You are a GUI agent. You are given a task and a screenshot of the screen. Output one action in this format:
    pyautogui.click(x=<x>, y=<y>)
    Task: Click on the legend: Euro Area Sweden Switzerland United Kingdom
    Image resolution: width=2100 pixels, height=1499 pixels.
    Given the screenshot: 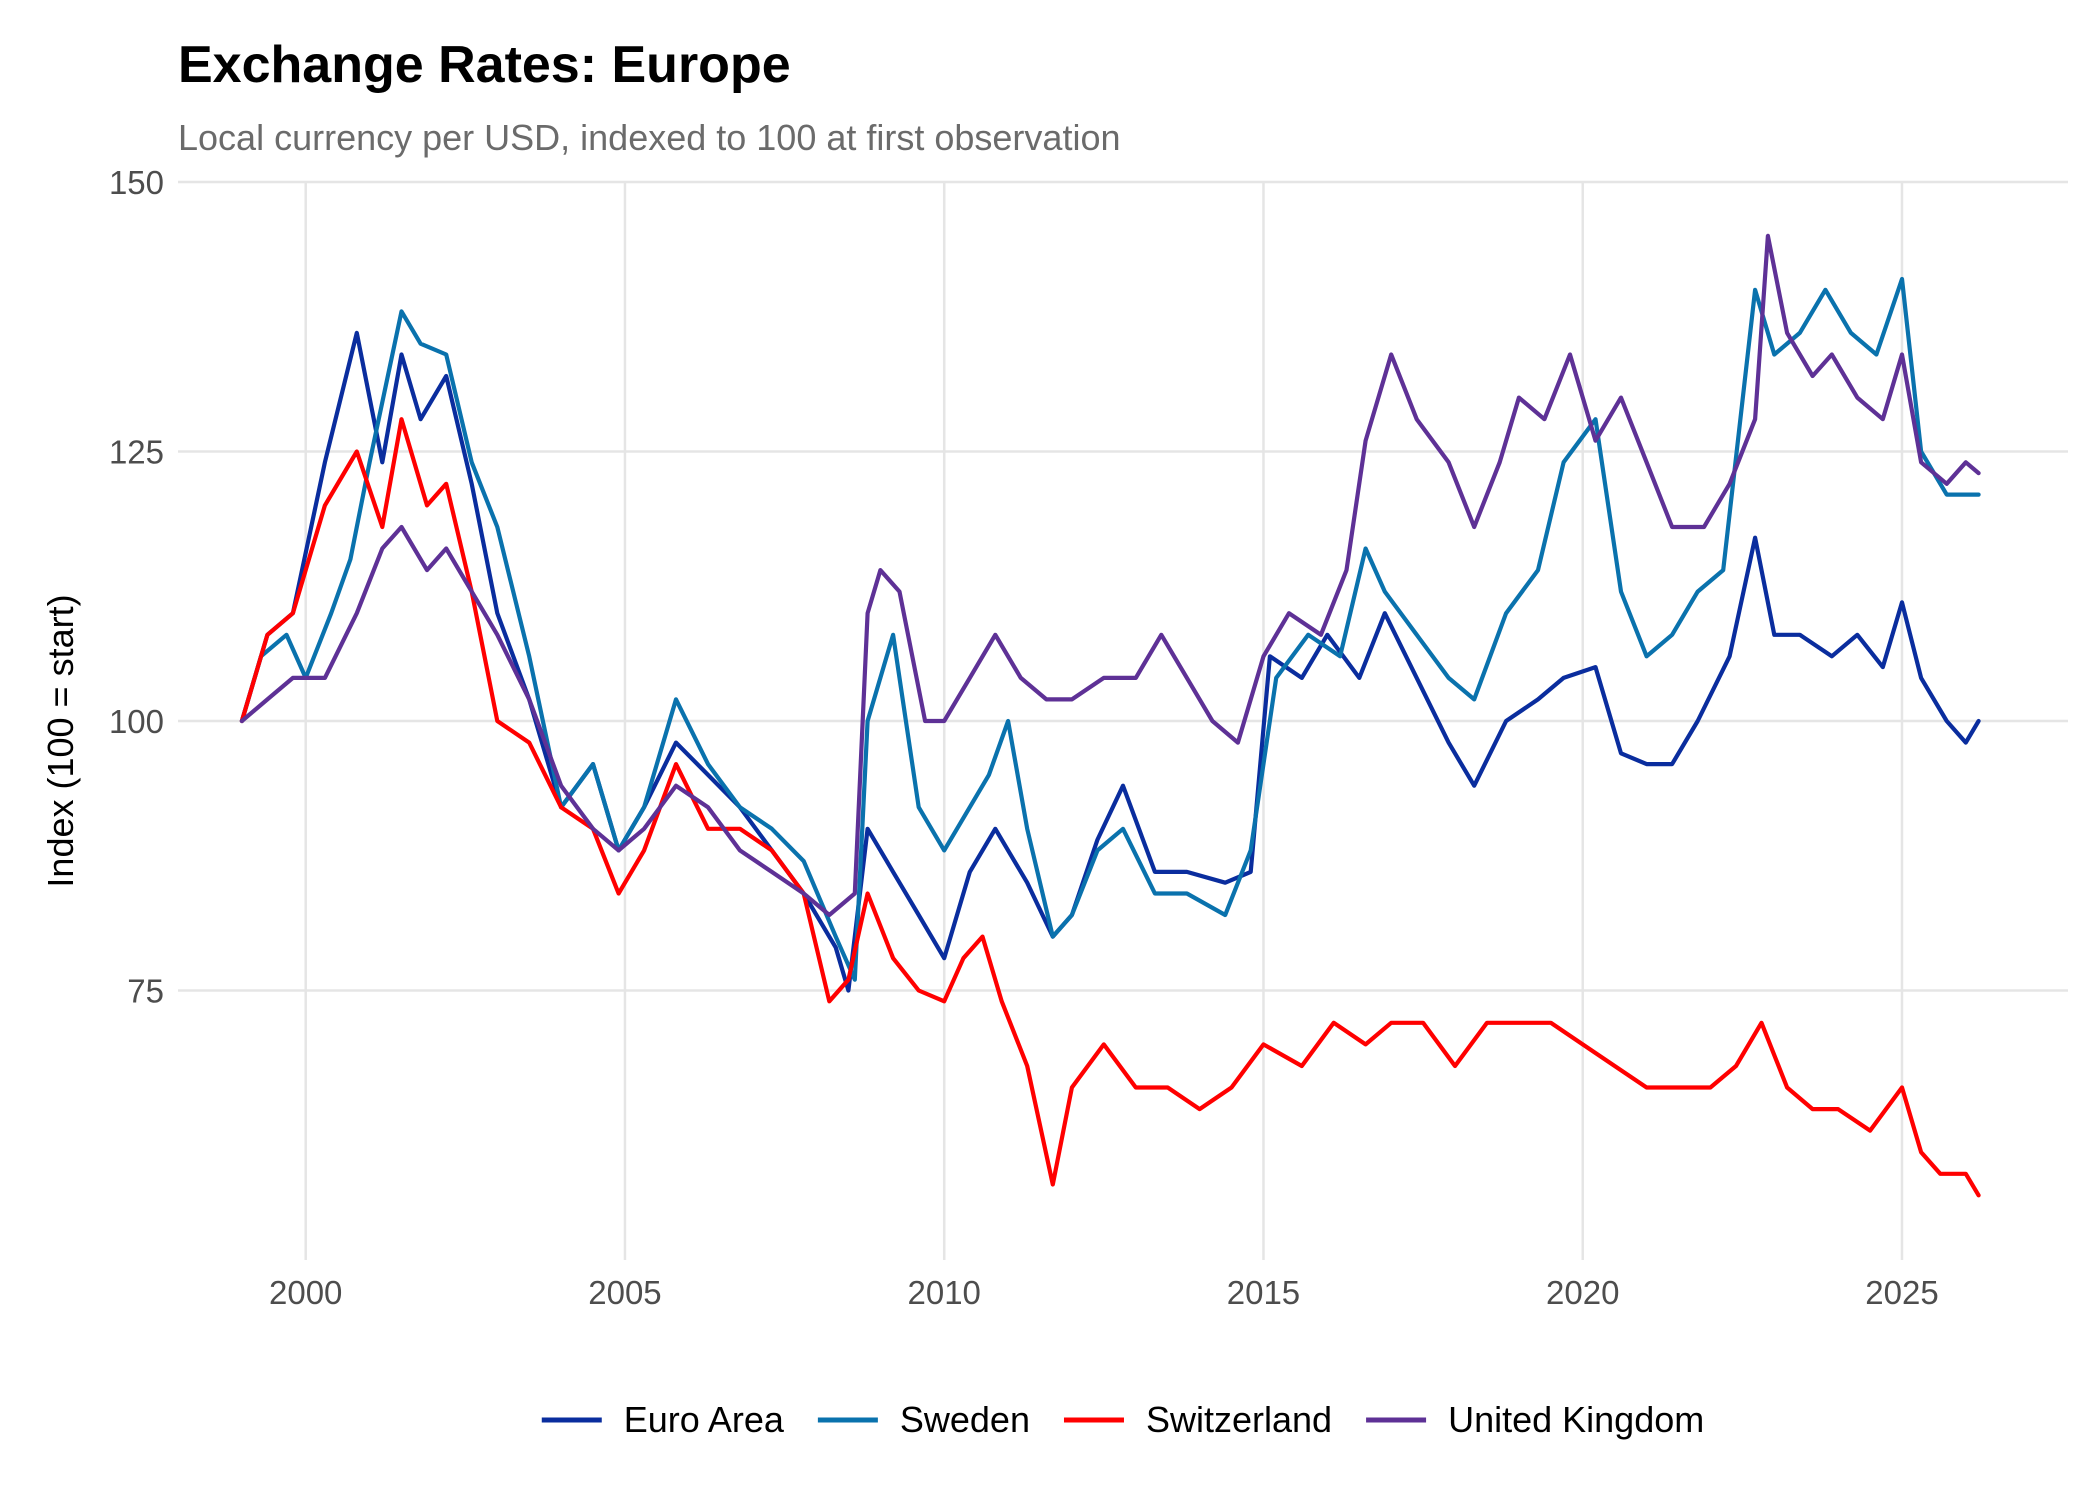 What is the action you would take?
    pyautogui.click(x=1122, y=1419)
    